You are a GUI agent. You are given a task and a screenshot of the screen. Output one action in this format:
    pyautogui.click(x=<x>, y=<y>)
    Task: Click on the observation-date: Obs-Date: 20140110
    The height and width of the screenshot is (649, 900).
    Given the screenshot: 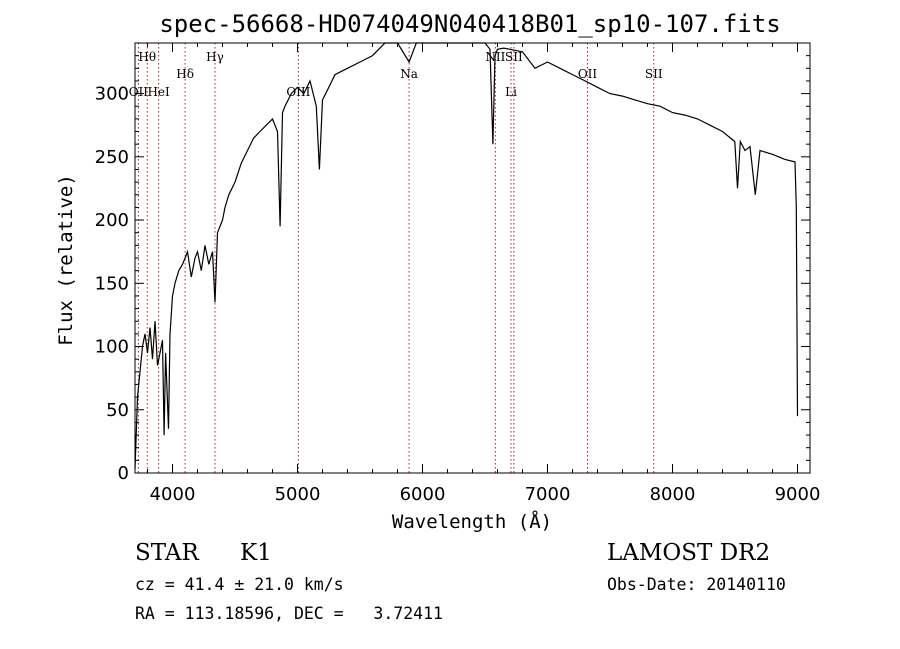 What is the action you would take?
    pyautogui.click(x=696, y=584)
    